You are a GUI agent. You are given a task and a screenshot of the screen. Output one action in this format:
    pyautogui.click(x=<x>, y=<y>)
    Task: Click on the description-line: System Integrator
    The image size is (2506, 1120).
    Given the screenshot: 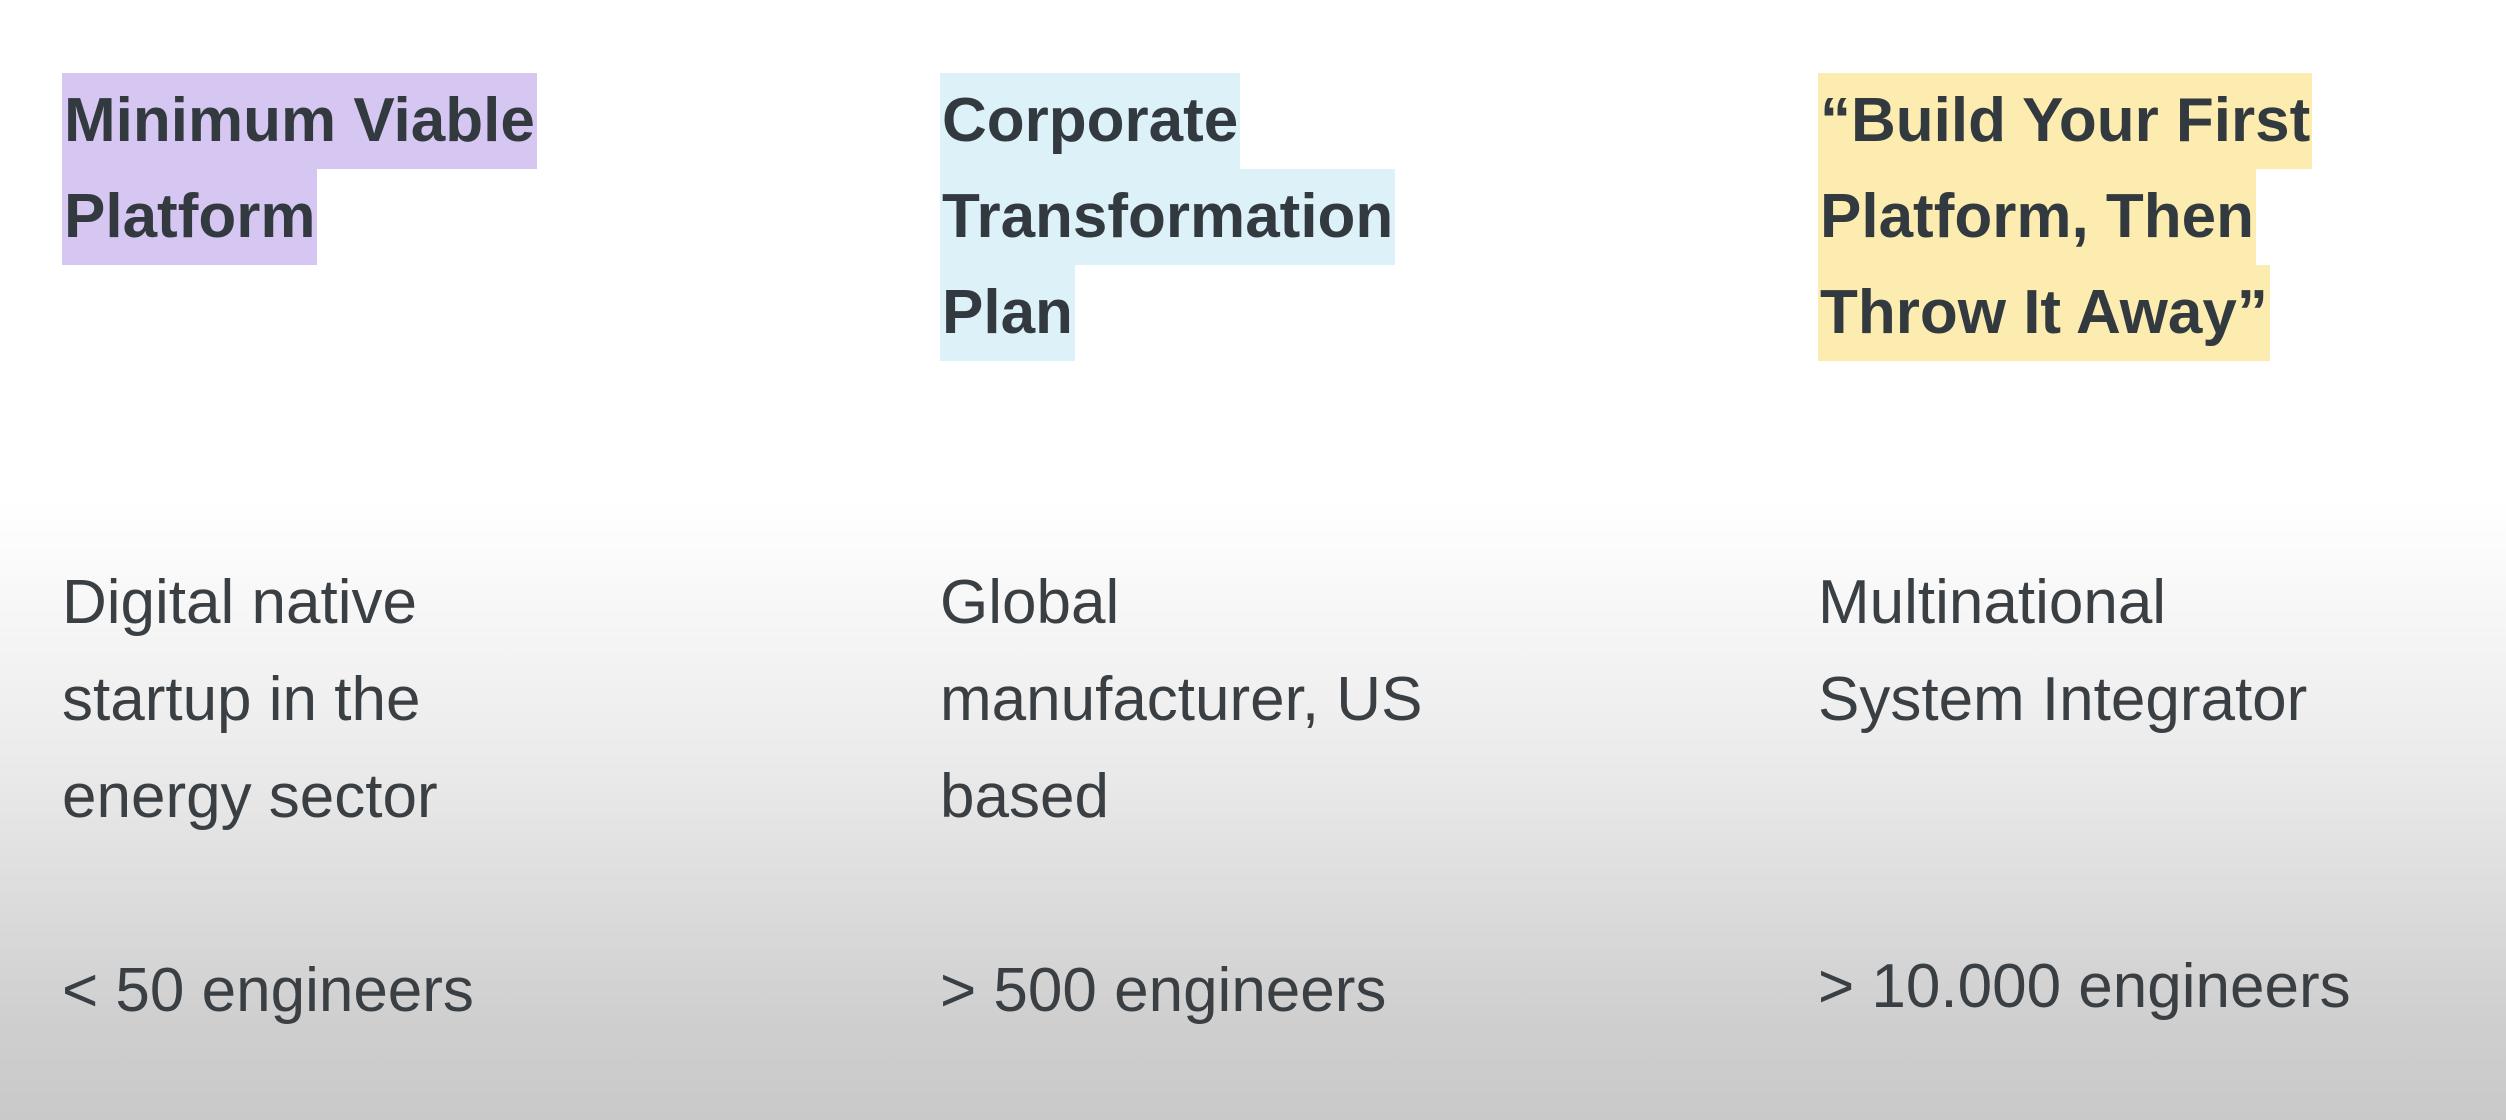 What is the action you would take?
    pyautogui.click(x=2063, y=699)
    